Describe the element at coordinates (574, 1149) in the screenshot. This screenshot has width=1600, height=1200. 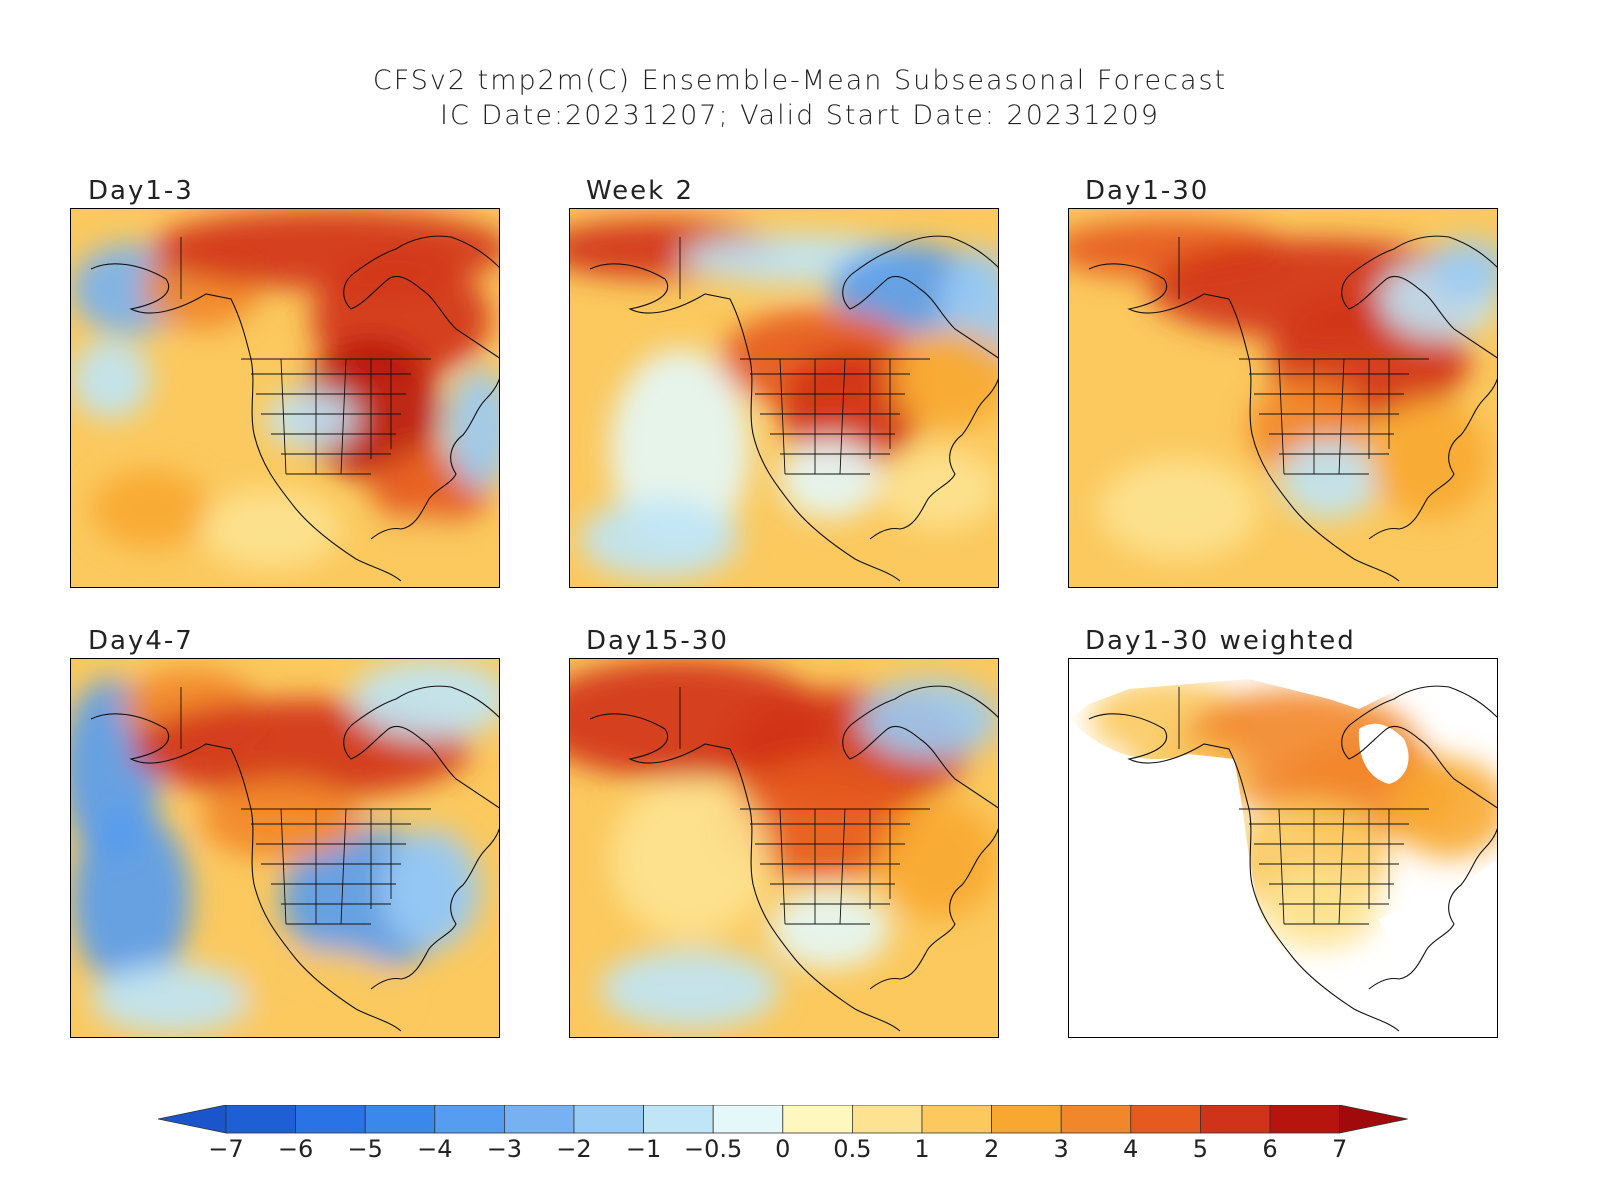
I see `colorbar-tick-label: −2` at that location.